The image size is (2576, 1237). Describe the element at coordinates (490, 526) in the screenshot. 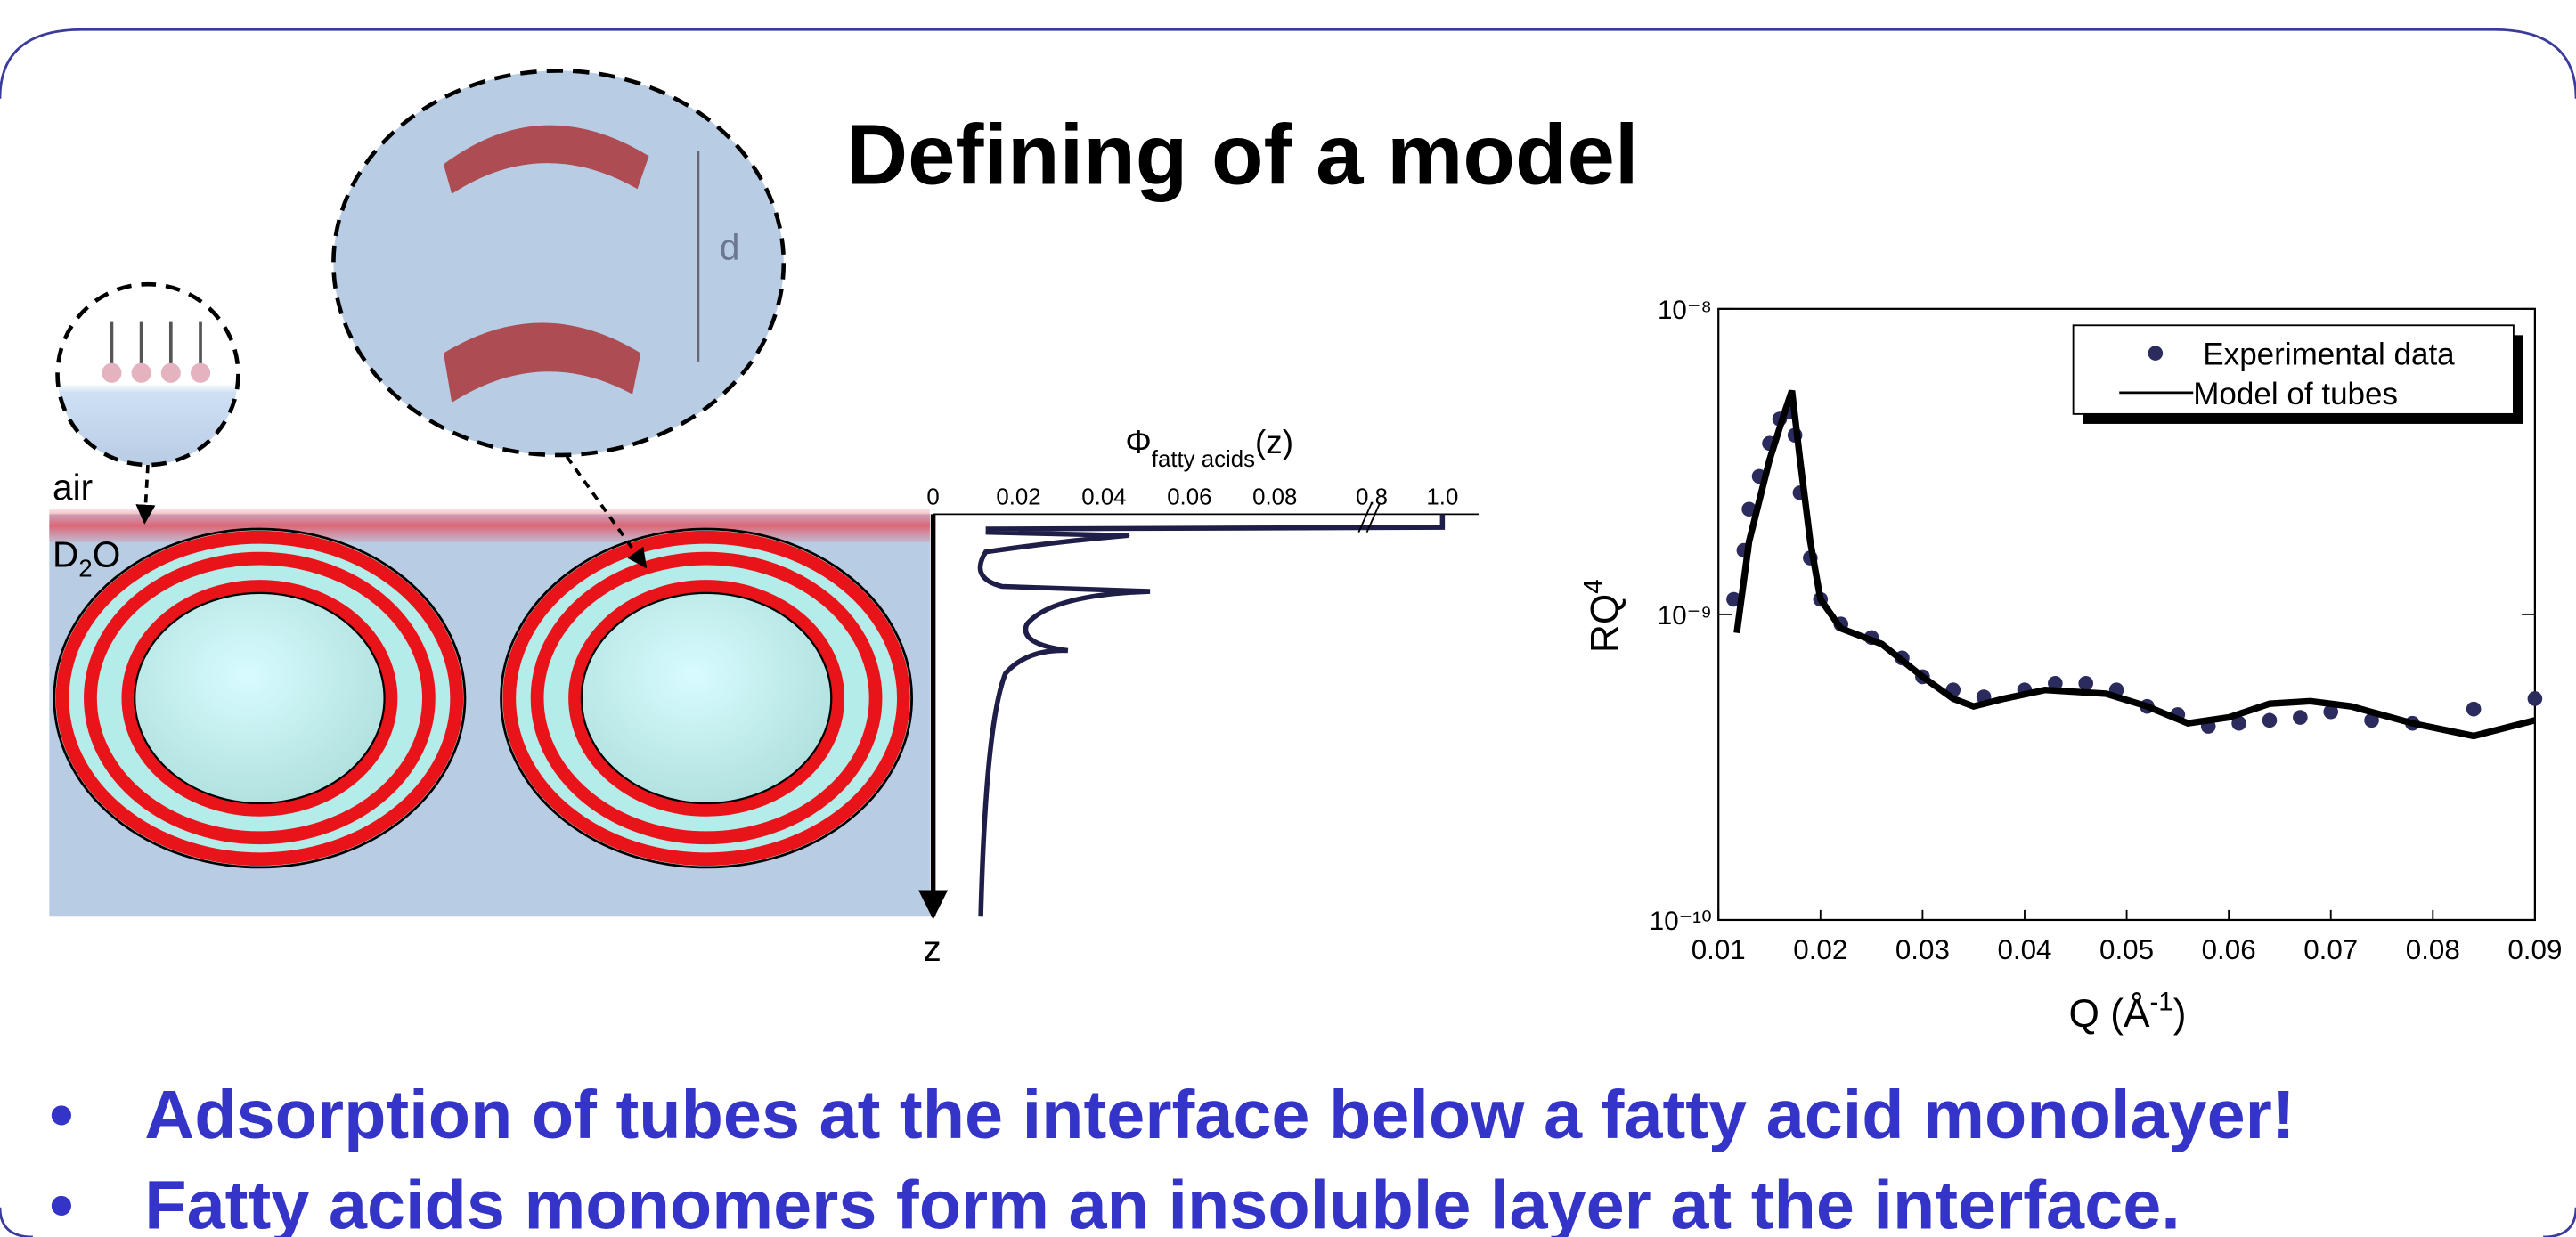

I see `monolayer` at that location.